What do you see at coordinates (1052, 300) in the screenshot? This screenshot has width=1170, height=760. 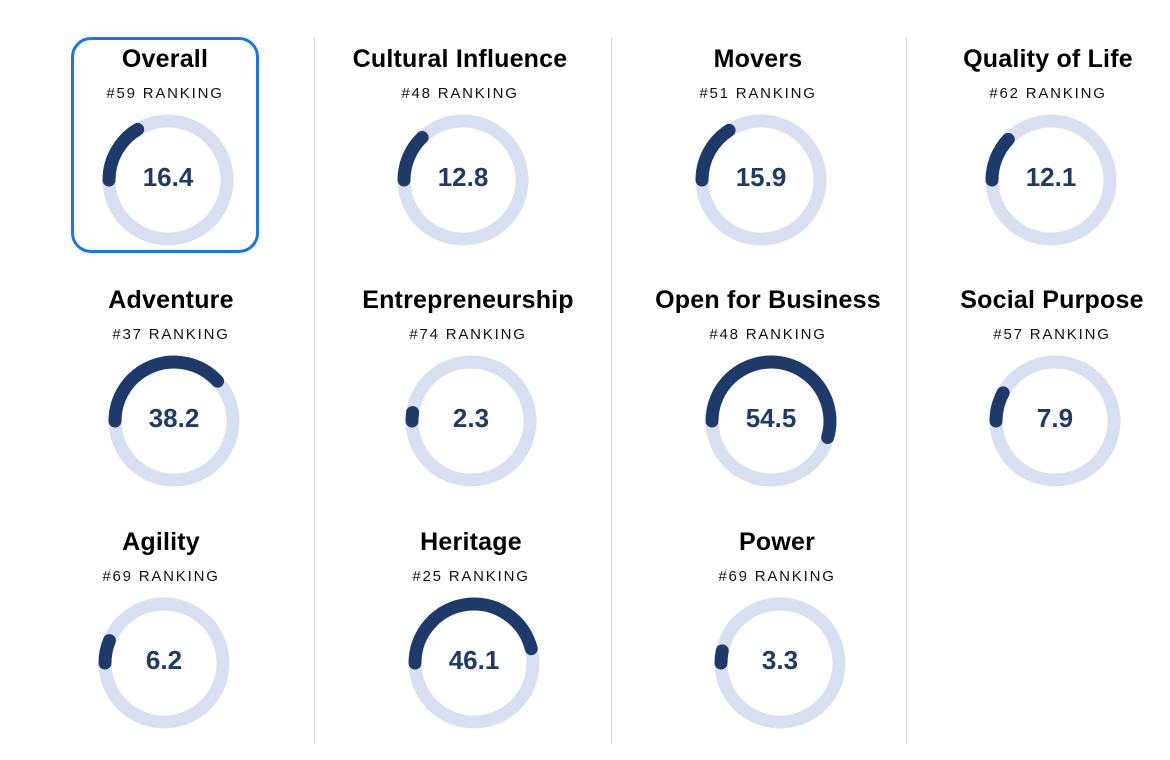 I see `metric-title: Social Purpose` at bounding box center [1052, 300].